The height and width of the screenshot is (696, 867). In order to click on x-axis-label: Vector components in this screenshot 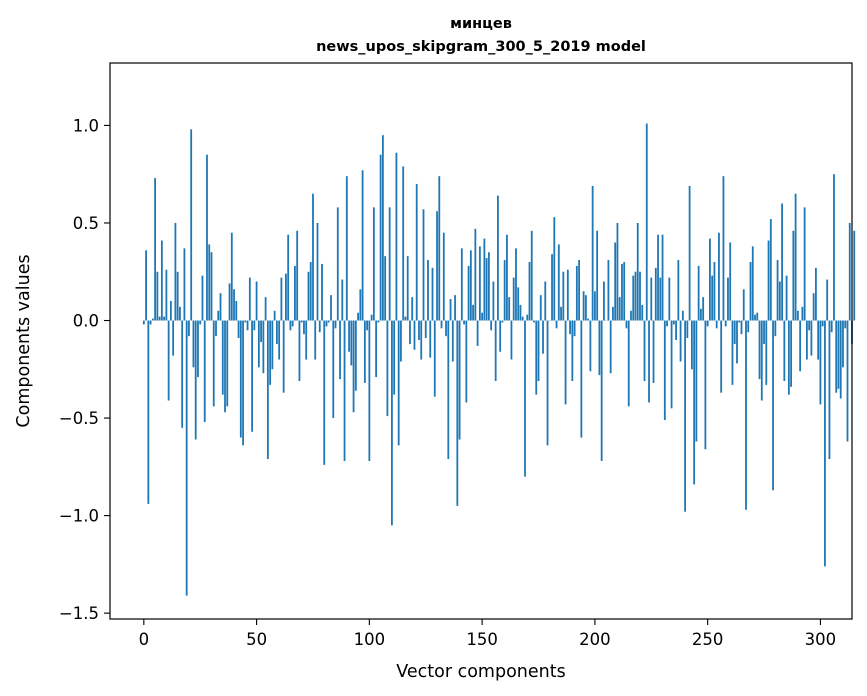, I will do `click(480, 672)`.